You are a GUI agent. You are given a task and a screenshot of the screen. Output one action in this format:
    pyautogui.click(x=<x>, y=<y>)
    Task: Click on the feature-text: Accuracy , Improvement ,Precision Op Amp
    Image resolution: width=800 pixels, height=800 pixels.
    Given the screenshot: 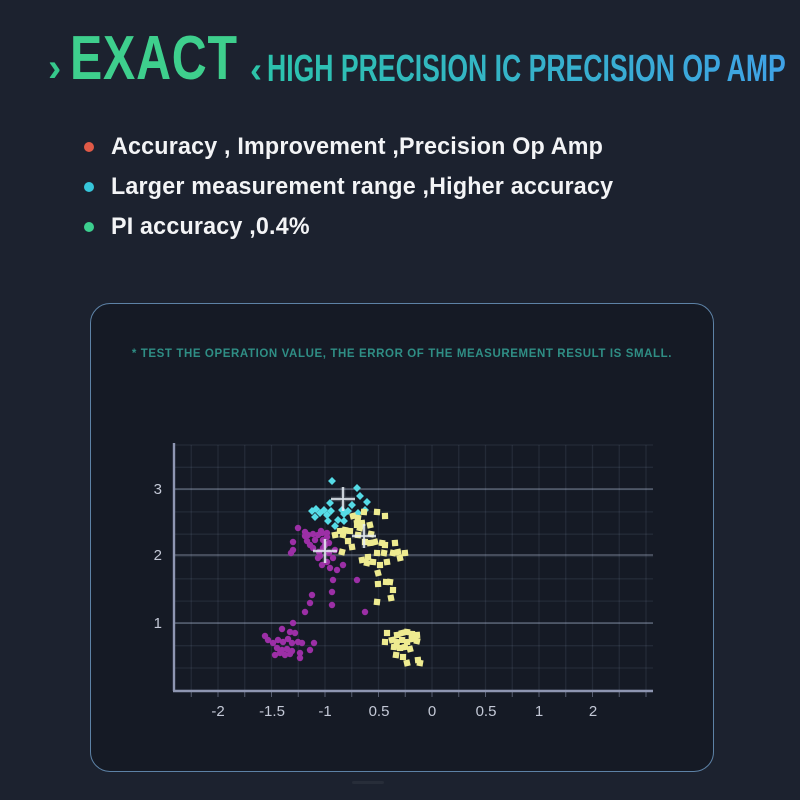 What is the action you would take?
    pyautogui.click(x=357, y=146)
    